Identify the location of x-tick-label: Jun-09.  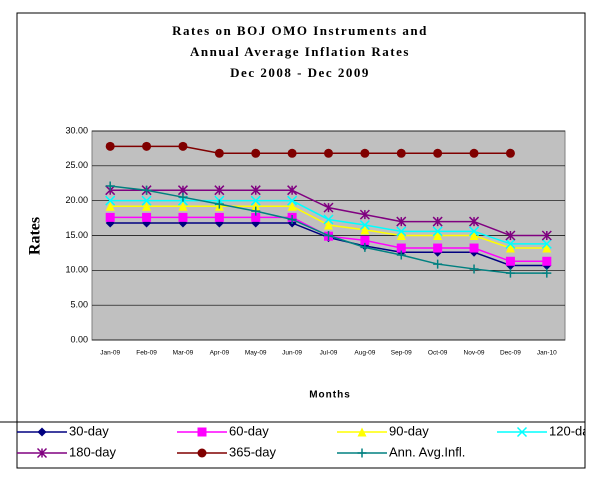
(292, 353).